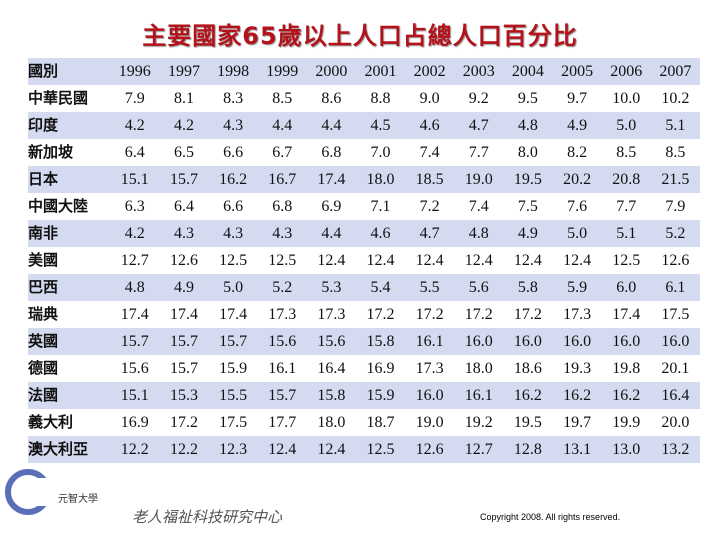 The height and width of the screenshot is (540, 720). What do you see at coordinates (134, 422) in the screenshot?
I see `cell-value: 16.9` at bounding box center [134, 422].